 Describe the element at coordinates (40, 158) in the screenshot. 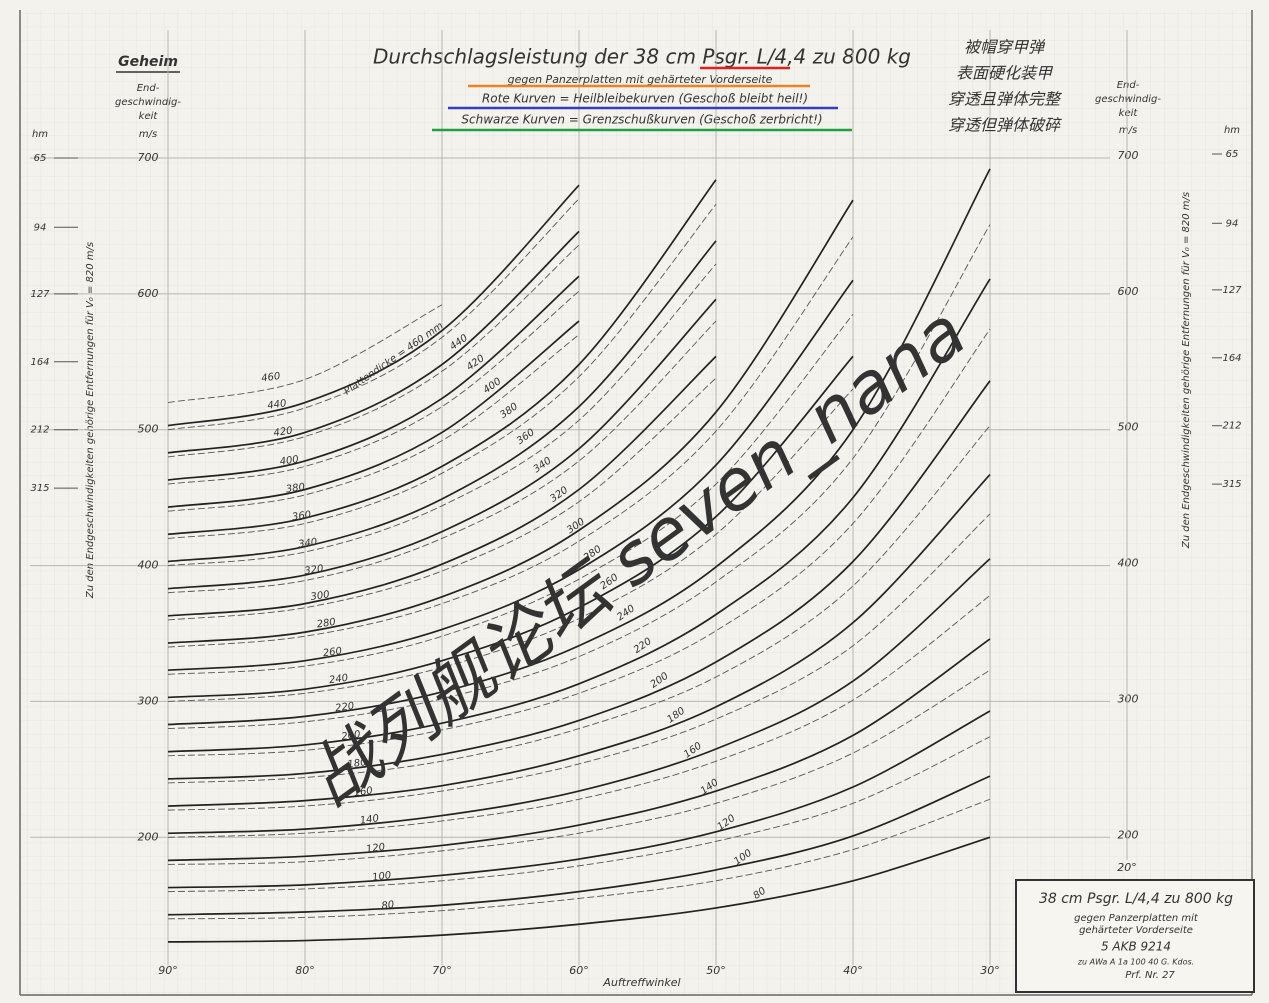

I see `hm-tick-label: 65` at that location.